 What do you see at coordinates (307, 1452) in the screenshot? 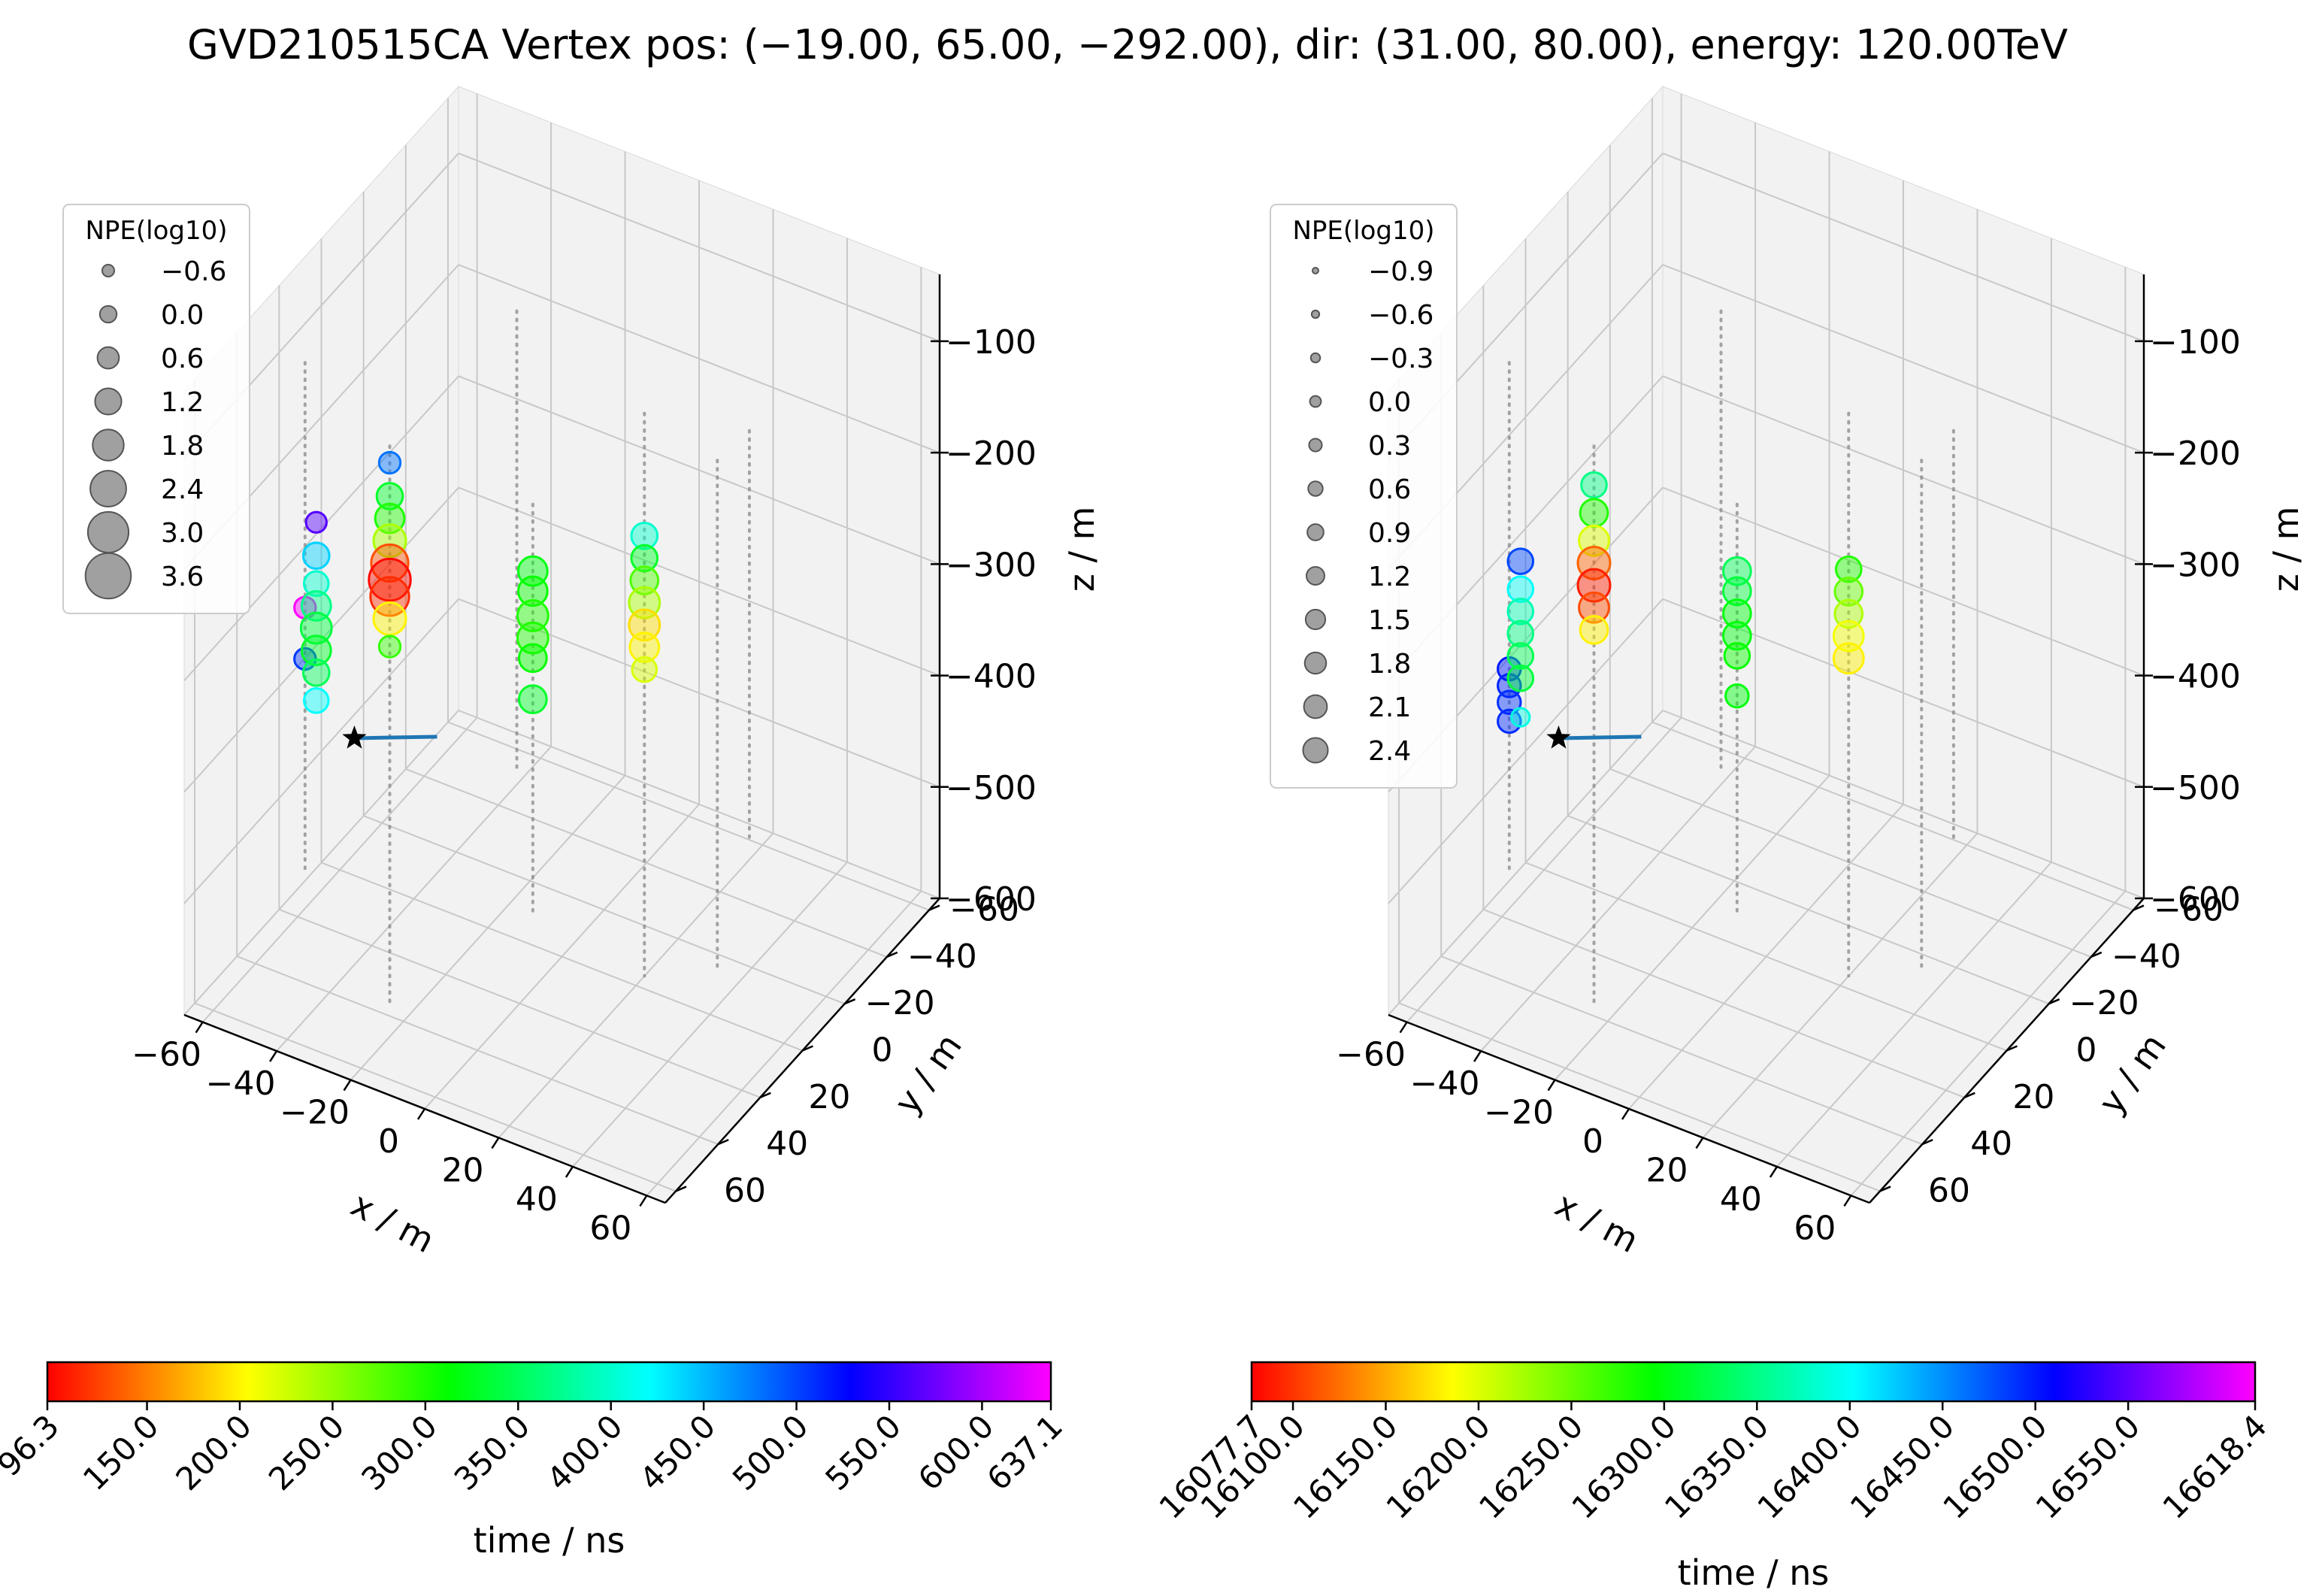
I see `colorbar-tick-label: 250.0` at bounding box center [307, 1452].